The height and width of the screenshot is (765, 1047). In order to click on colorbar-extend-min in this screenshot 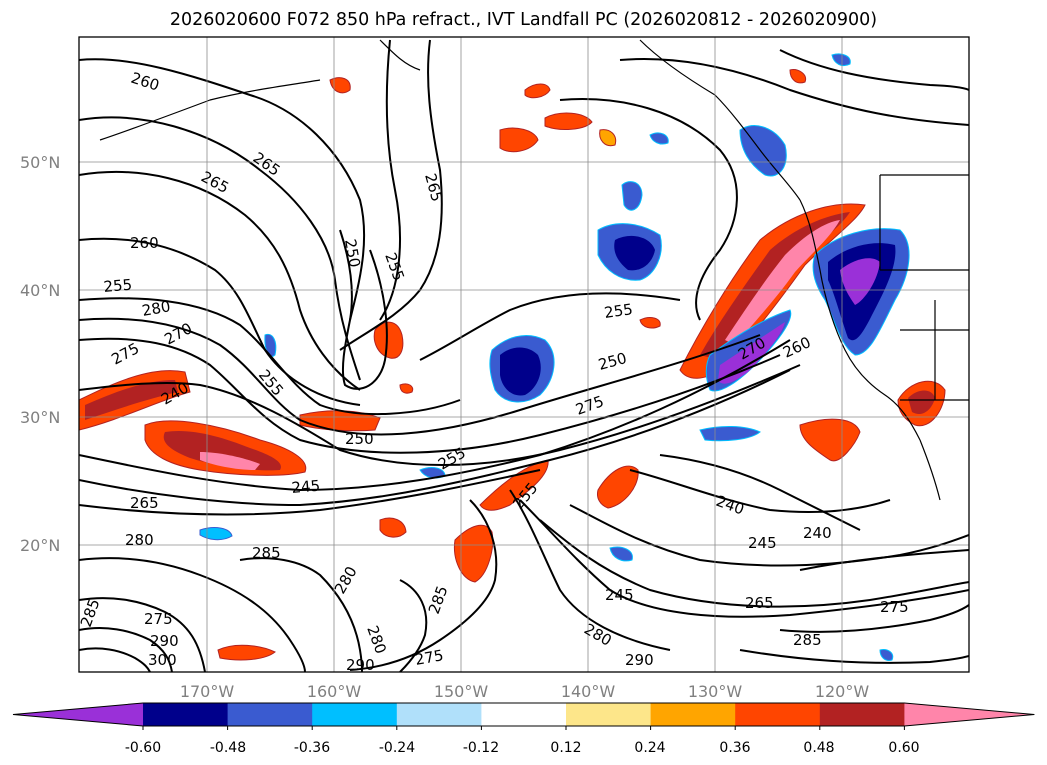, I will do `click(78, 714)`.